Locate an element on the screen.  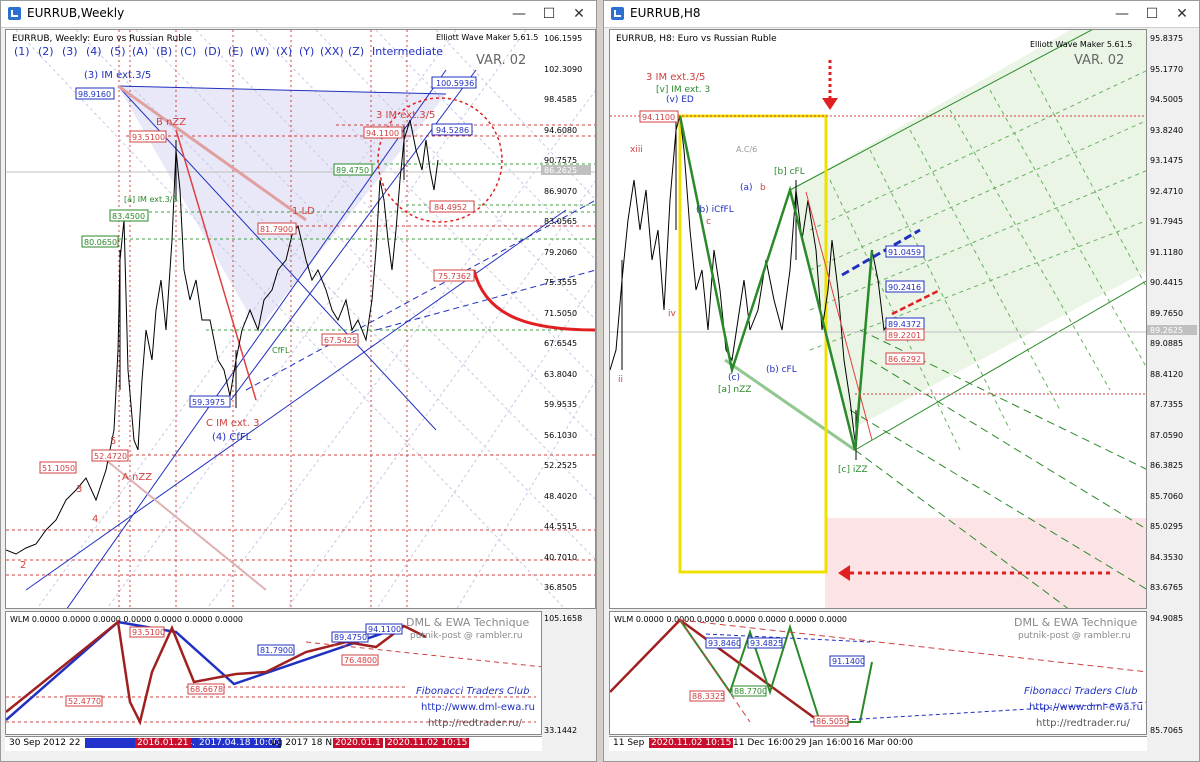
wlm-blue-dash is located at coordinates (925, 678).